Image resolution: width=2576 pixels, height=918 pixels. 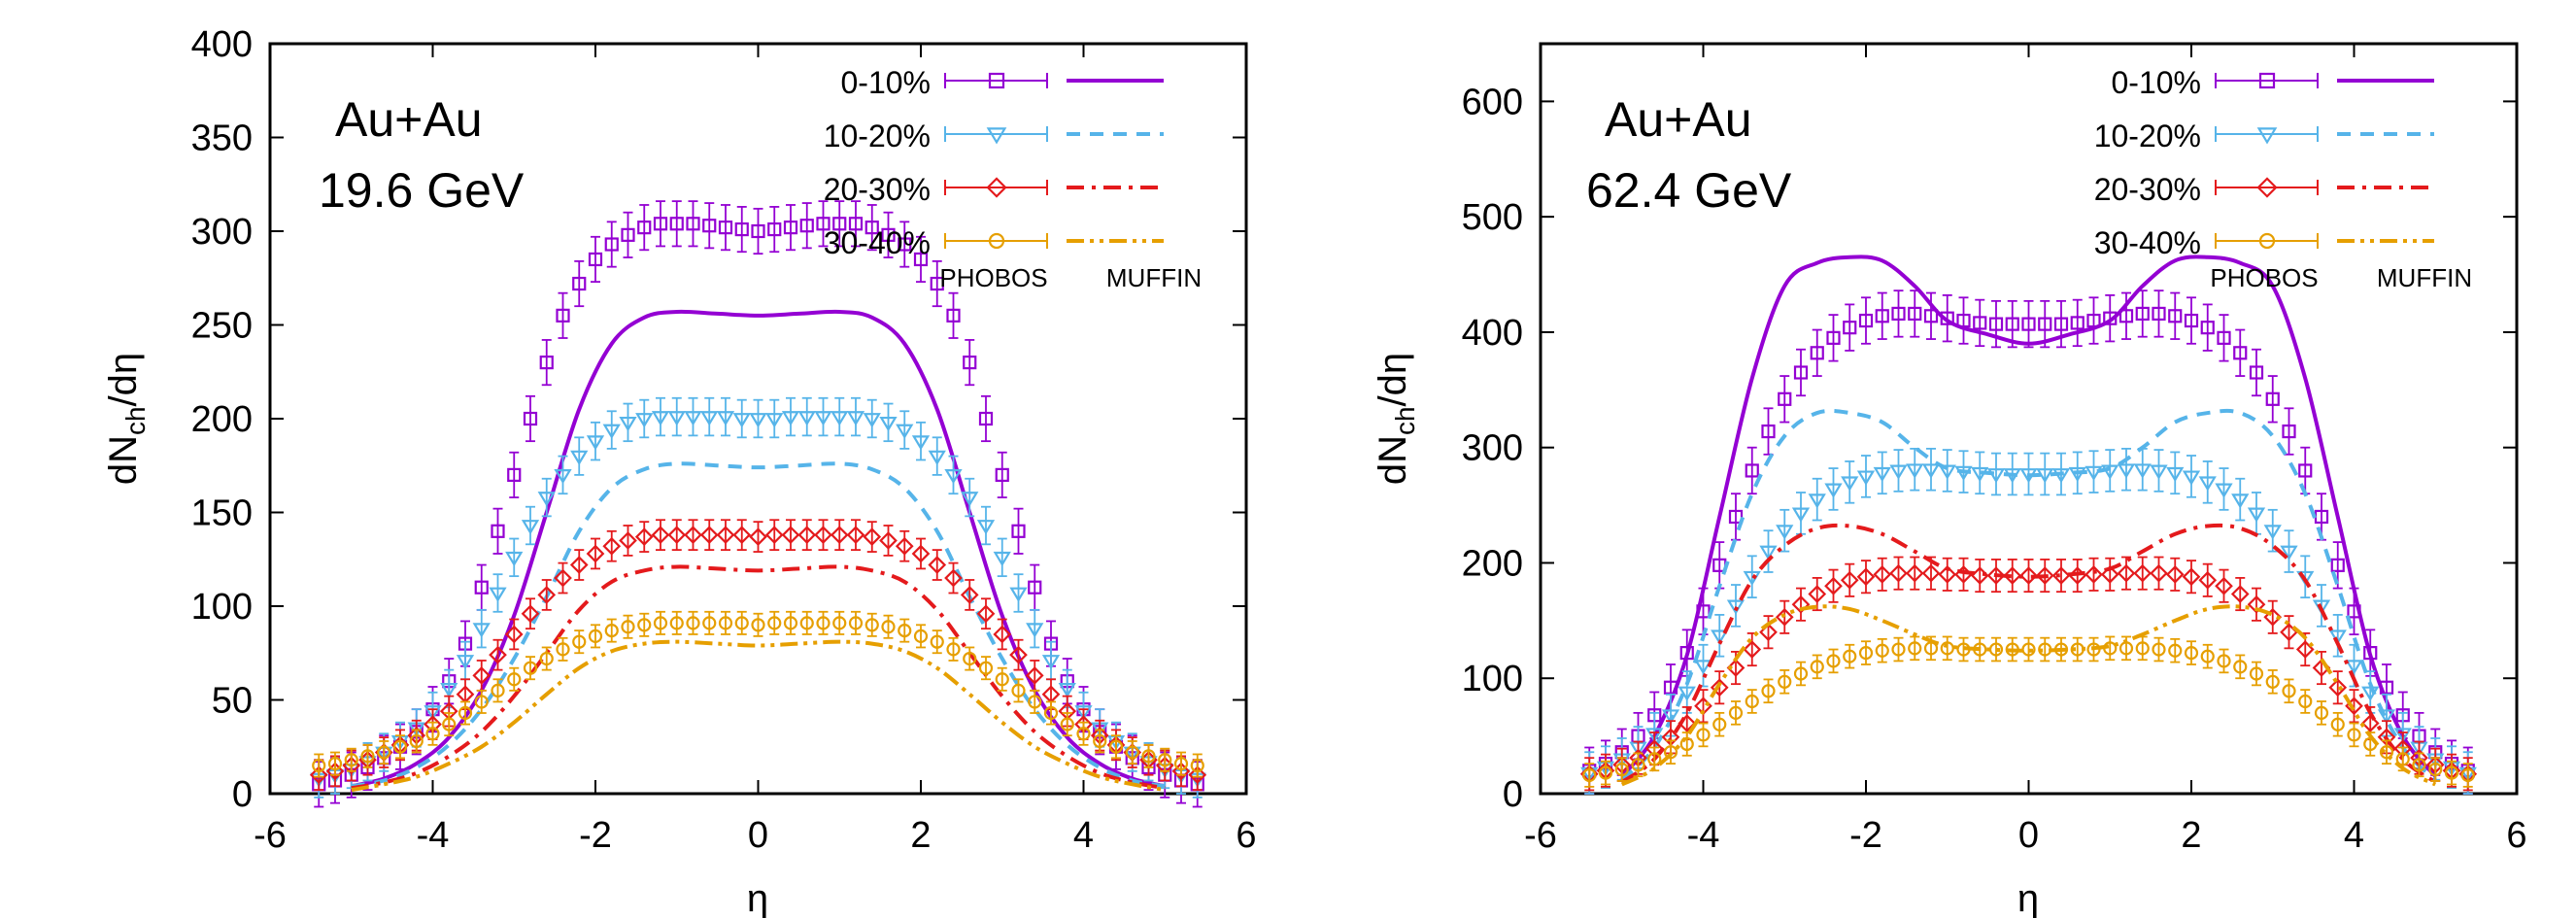 I want to click on legend-label: 30-40%, so click(x=877, y=242).